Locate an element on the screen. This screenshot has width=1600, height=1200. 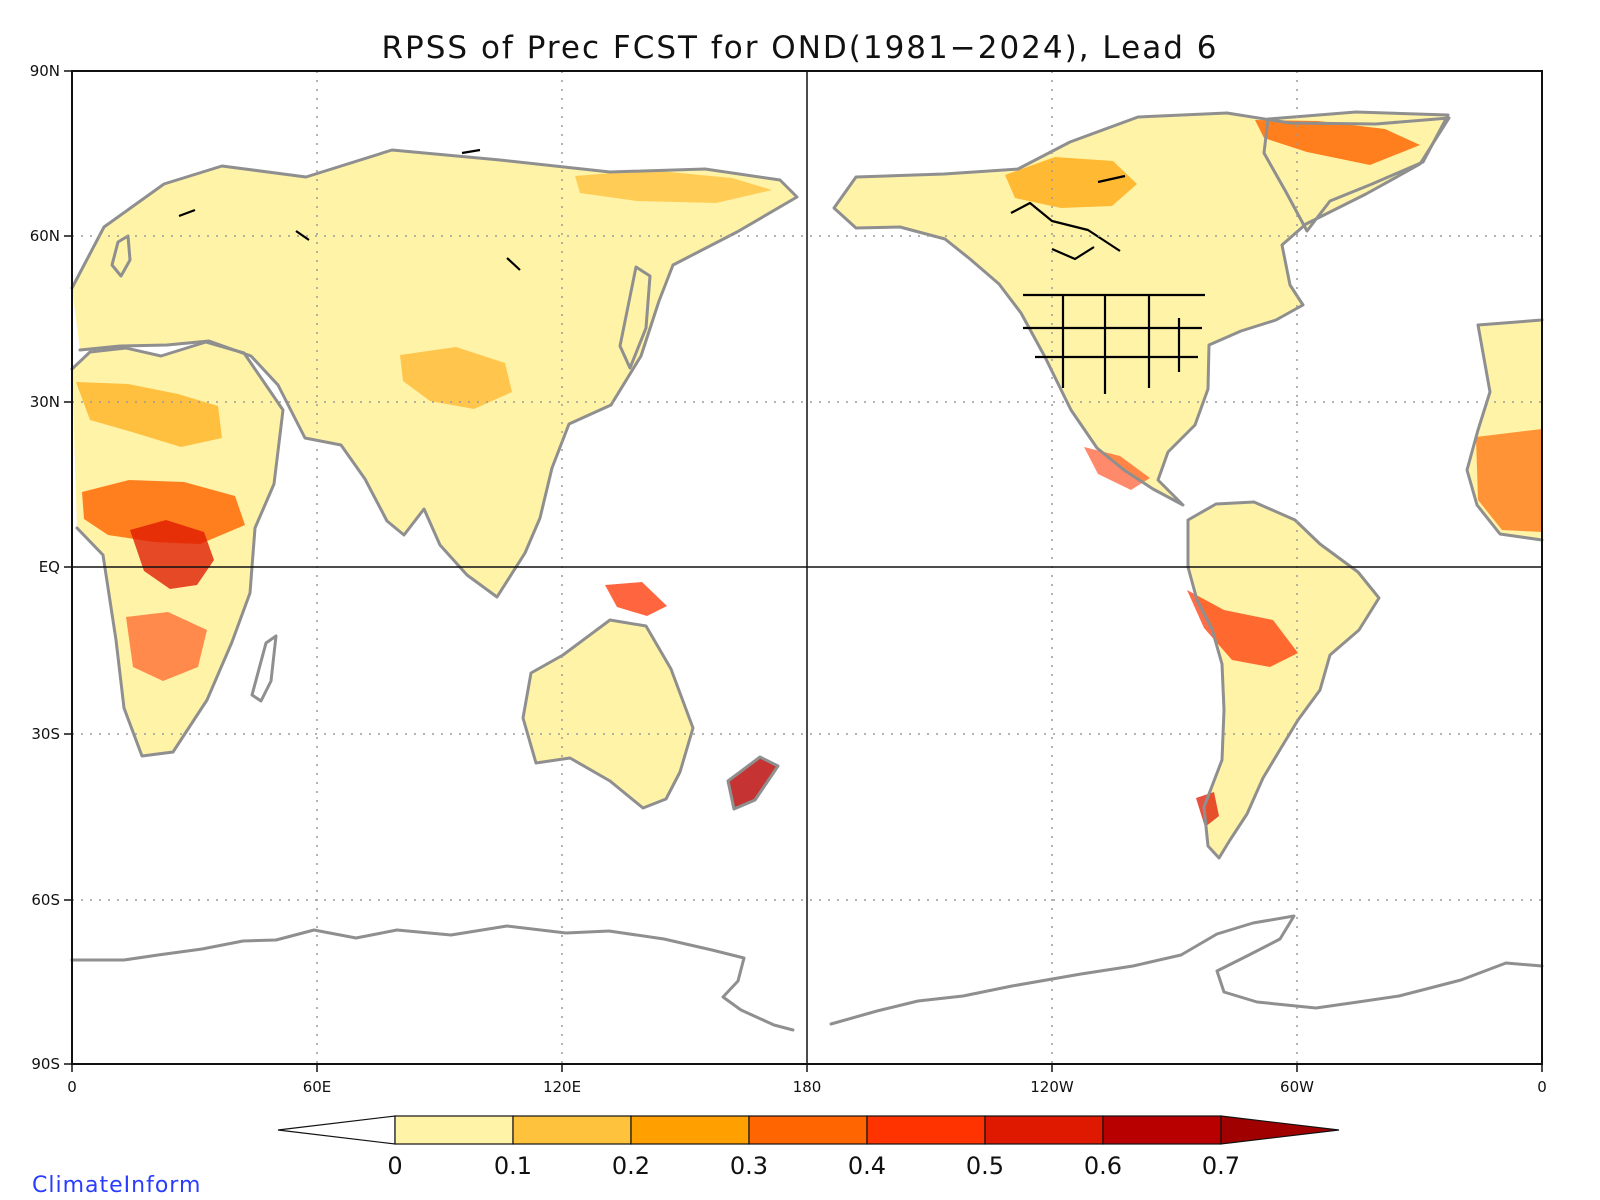
rpss-hotspot-west-africa-right is located at coordinates (1509, 480).